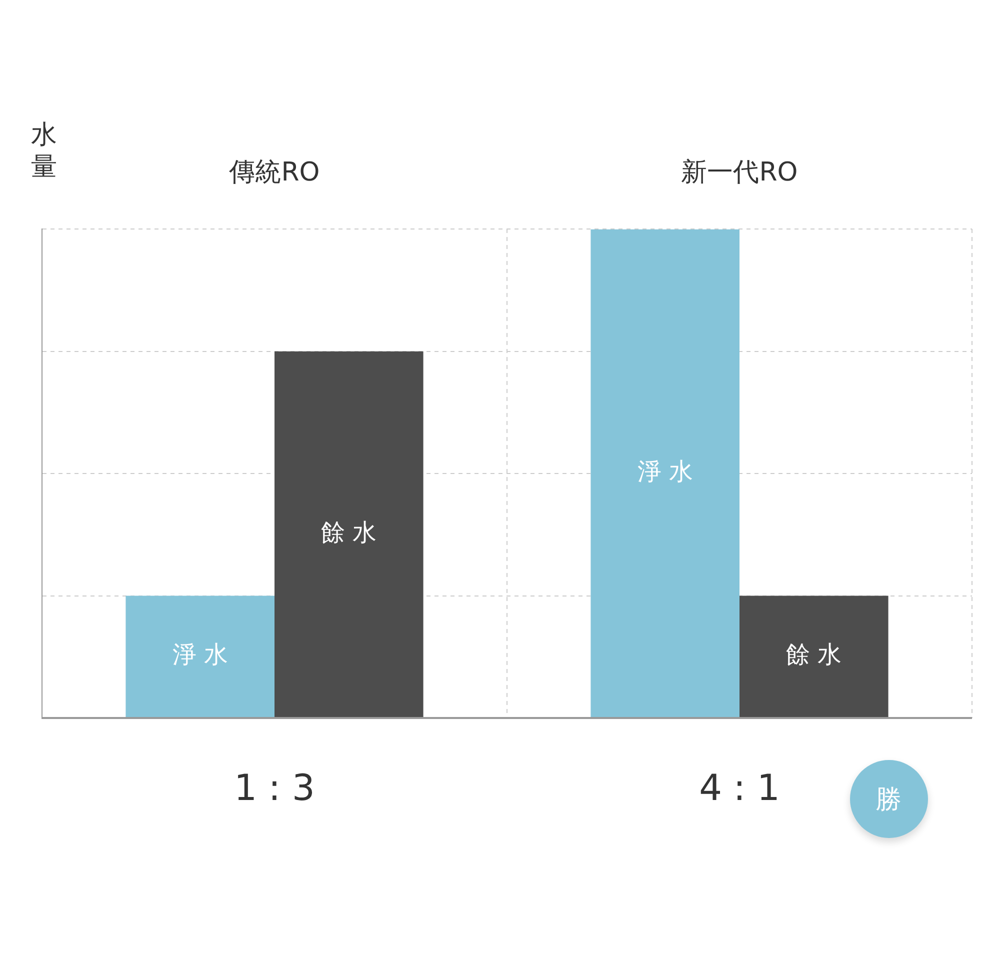 This screenshot has width=1000, height=963. I want to click on text: 1 : 3, so click(274, 788).